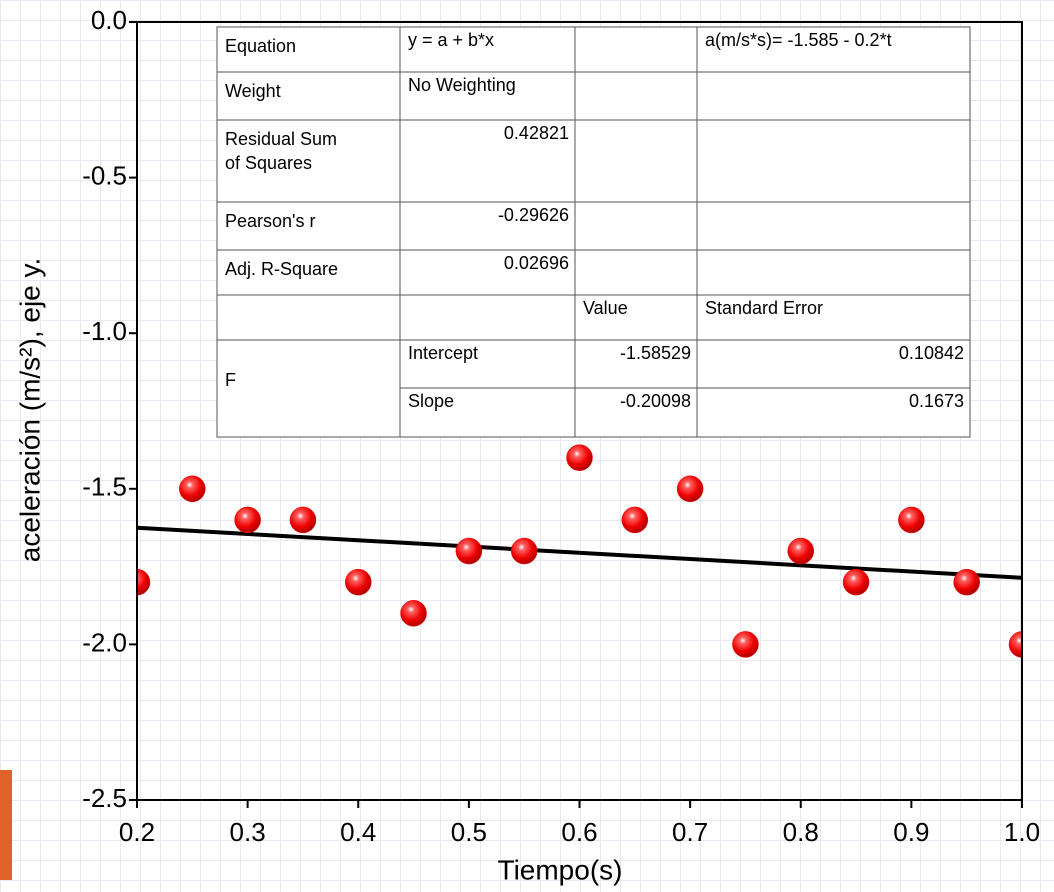 This screenshot has width=1054, height=892. What do you see at coordinates (1022, 832) in the screenshot?
I see `x-tick-label: 1.0` at bounding box center [1022, 832].